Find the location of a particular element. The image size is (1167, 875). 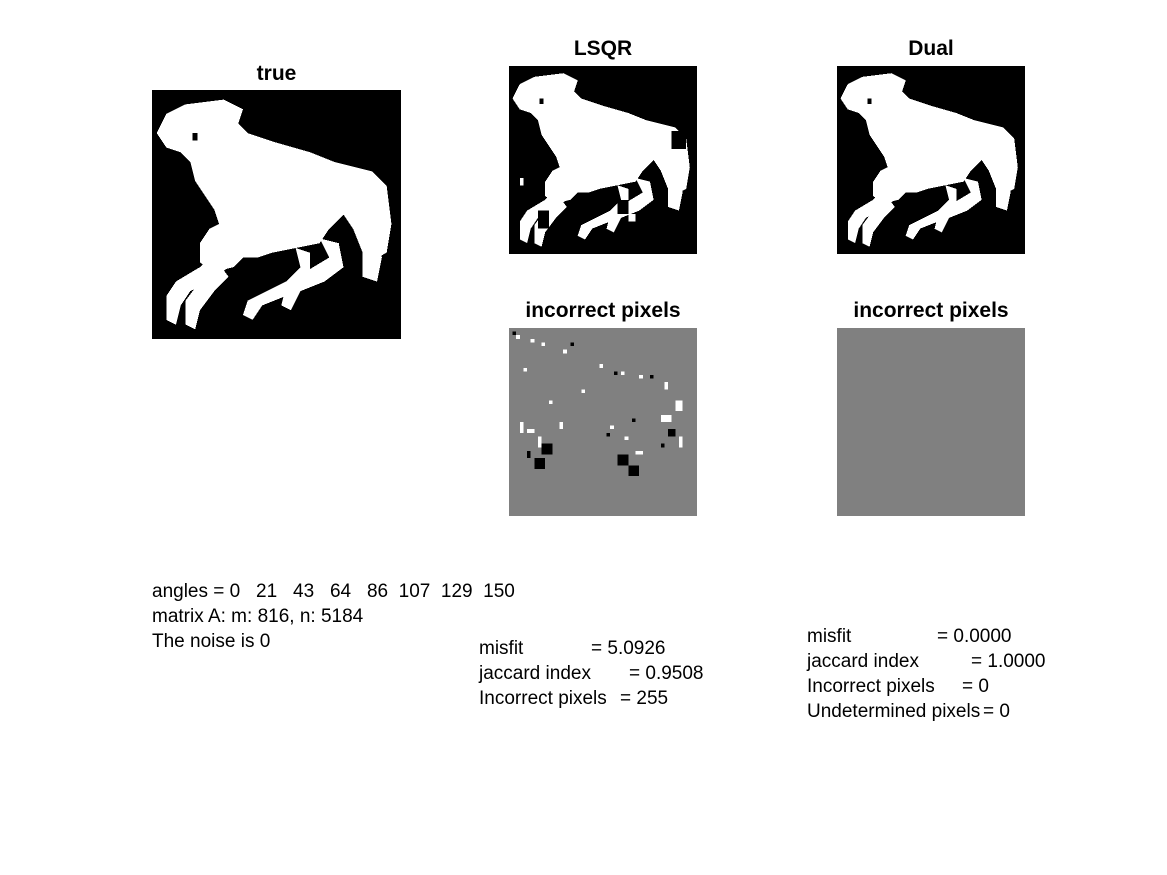

lsqr-misfit: misfit = 5.0926 is located at coordinates (572, 648).